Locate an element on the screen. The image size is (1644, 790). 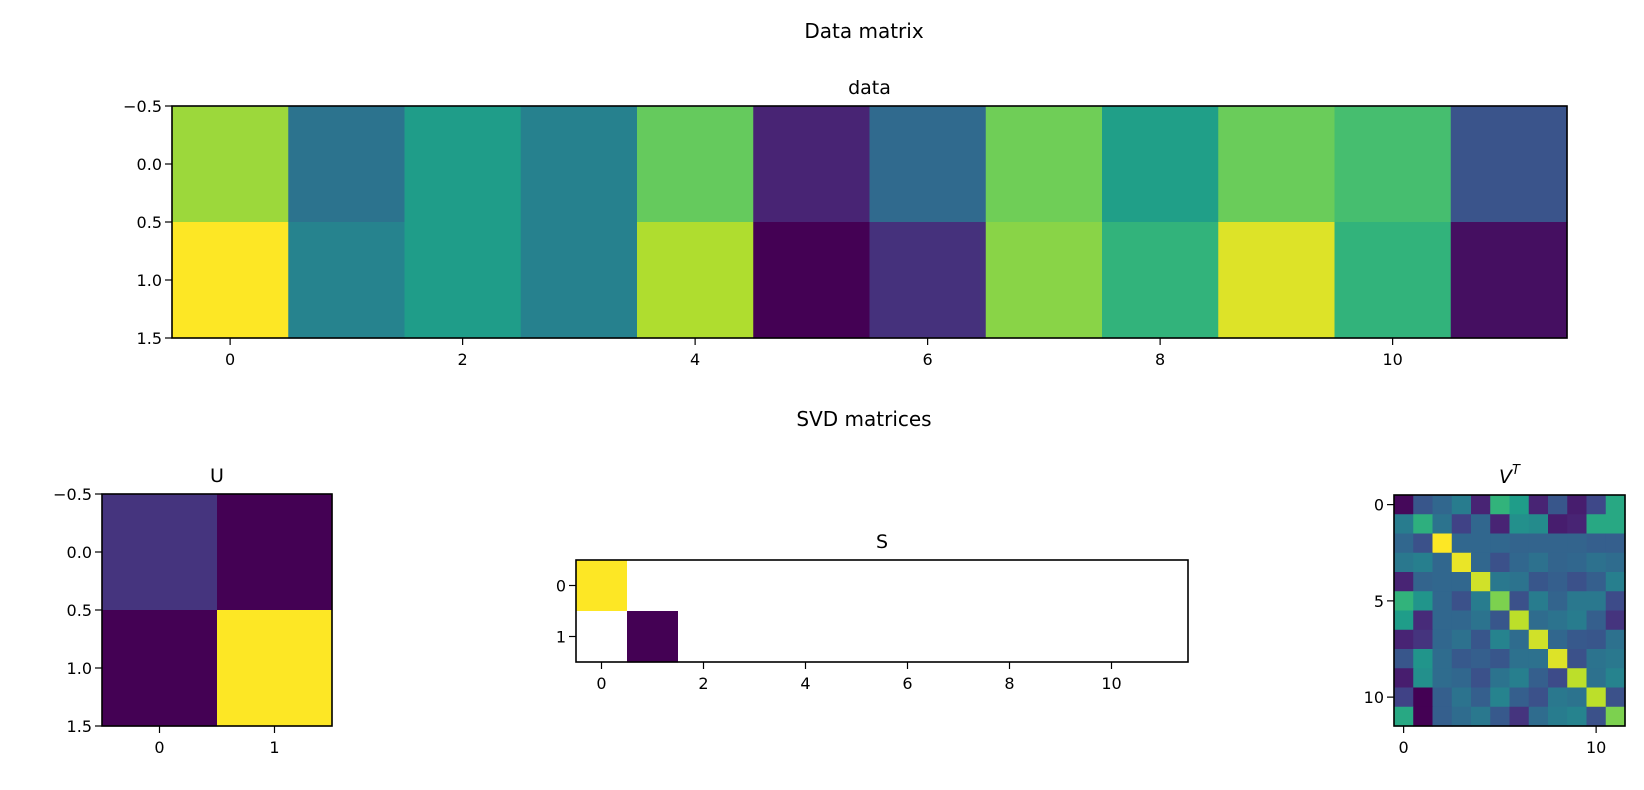
suptitle-data-matrix: Data matrix is located at coordinates (863, 31).